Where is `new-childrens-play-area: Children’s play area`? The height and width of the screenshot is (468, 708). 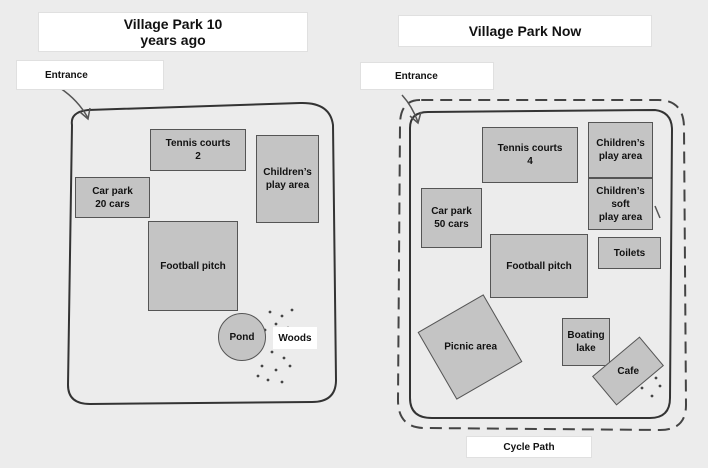
new-childrens-play-area: Children’s play area is located at coordinates (620, 150).